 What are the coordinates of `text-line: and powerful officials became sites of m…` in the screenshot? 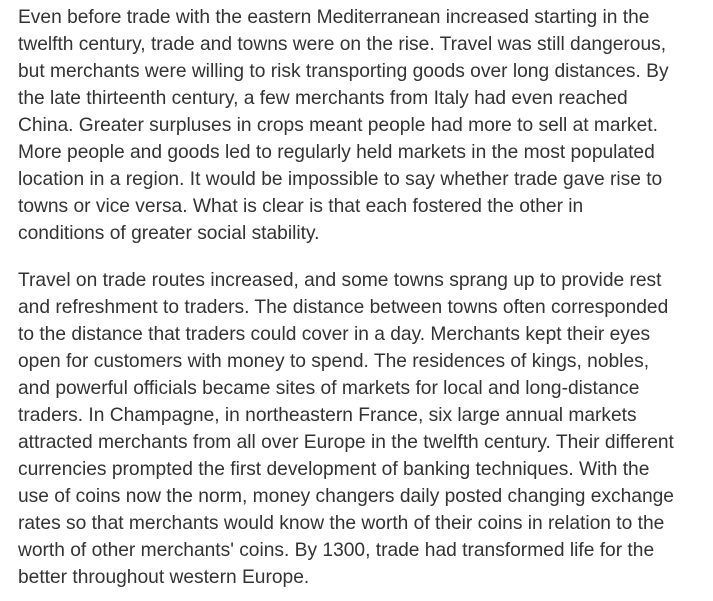 It's located at (329, 388).